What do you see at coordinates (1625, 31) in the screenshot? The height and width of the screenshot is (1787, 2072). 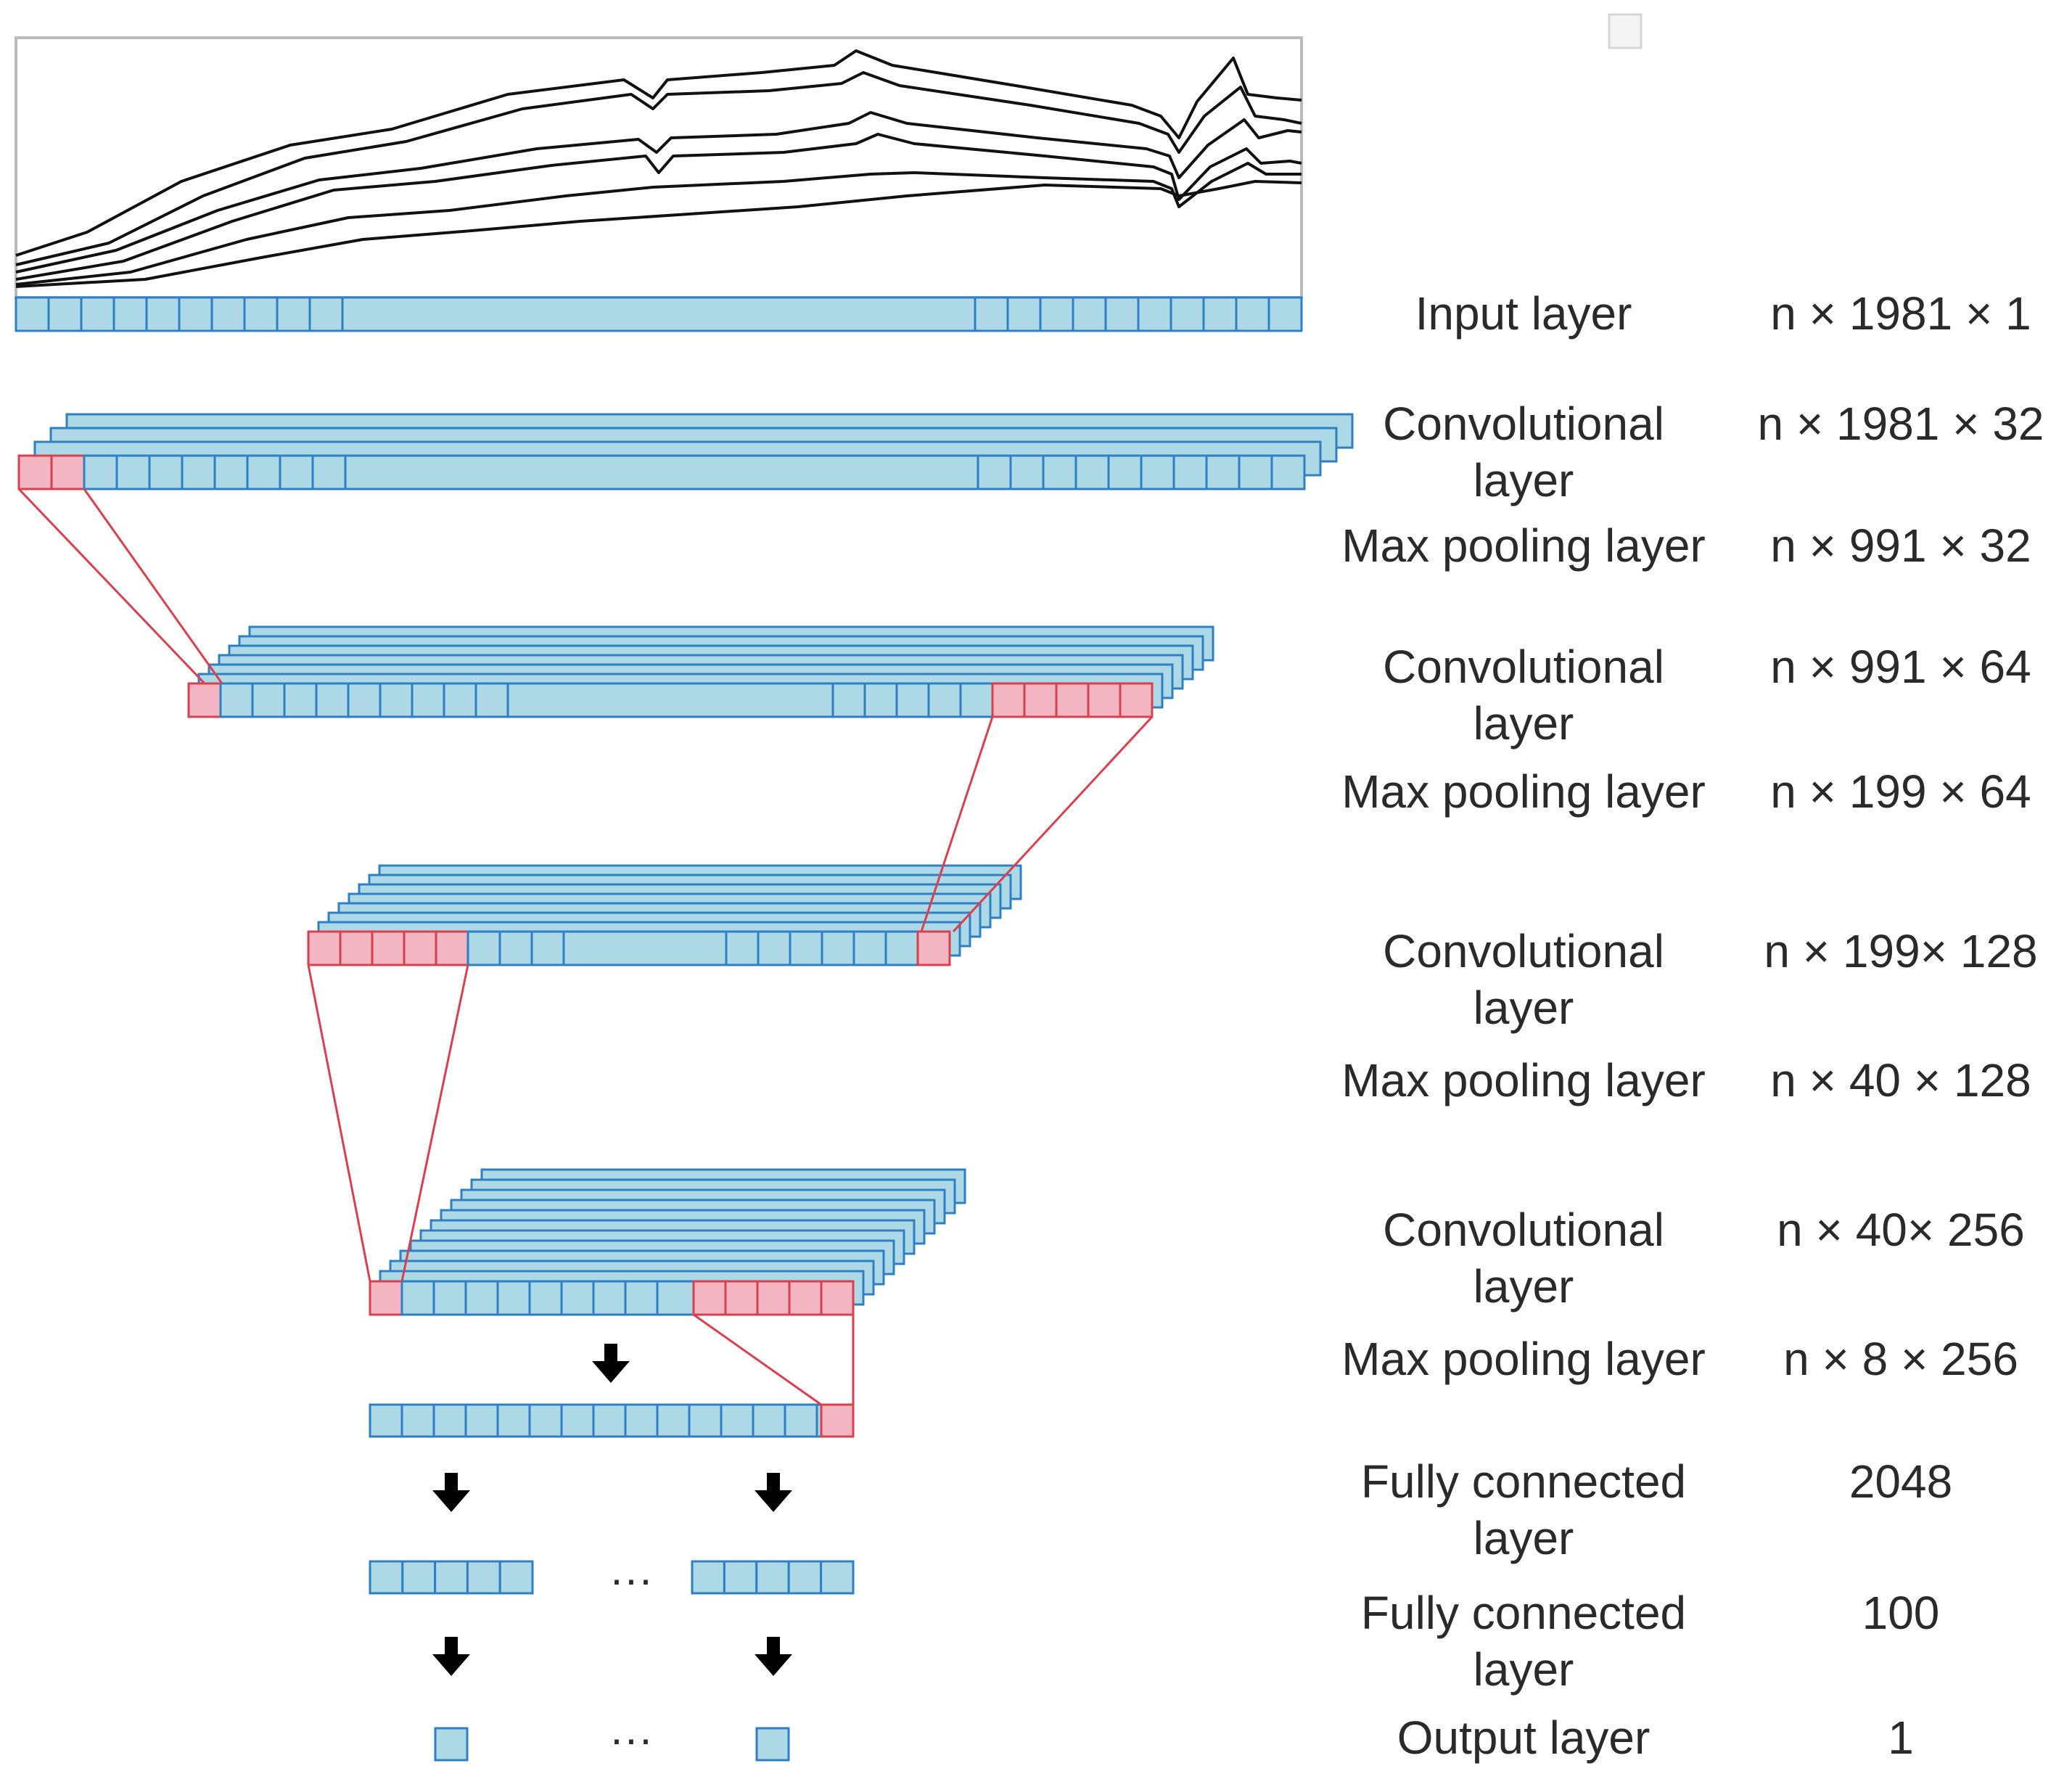 I see `corner-marker` at bounding box center [1625, 31].